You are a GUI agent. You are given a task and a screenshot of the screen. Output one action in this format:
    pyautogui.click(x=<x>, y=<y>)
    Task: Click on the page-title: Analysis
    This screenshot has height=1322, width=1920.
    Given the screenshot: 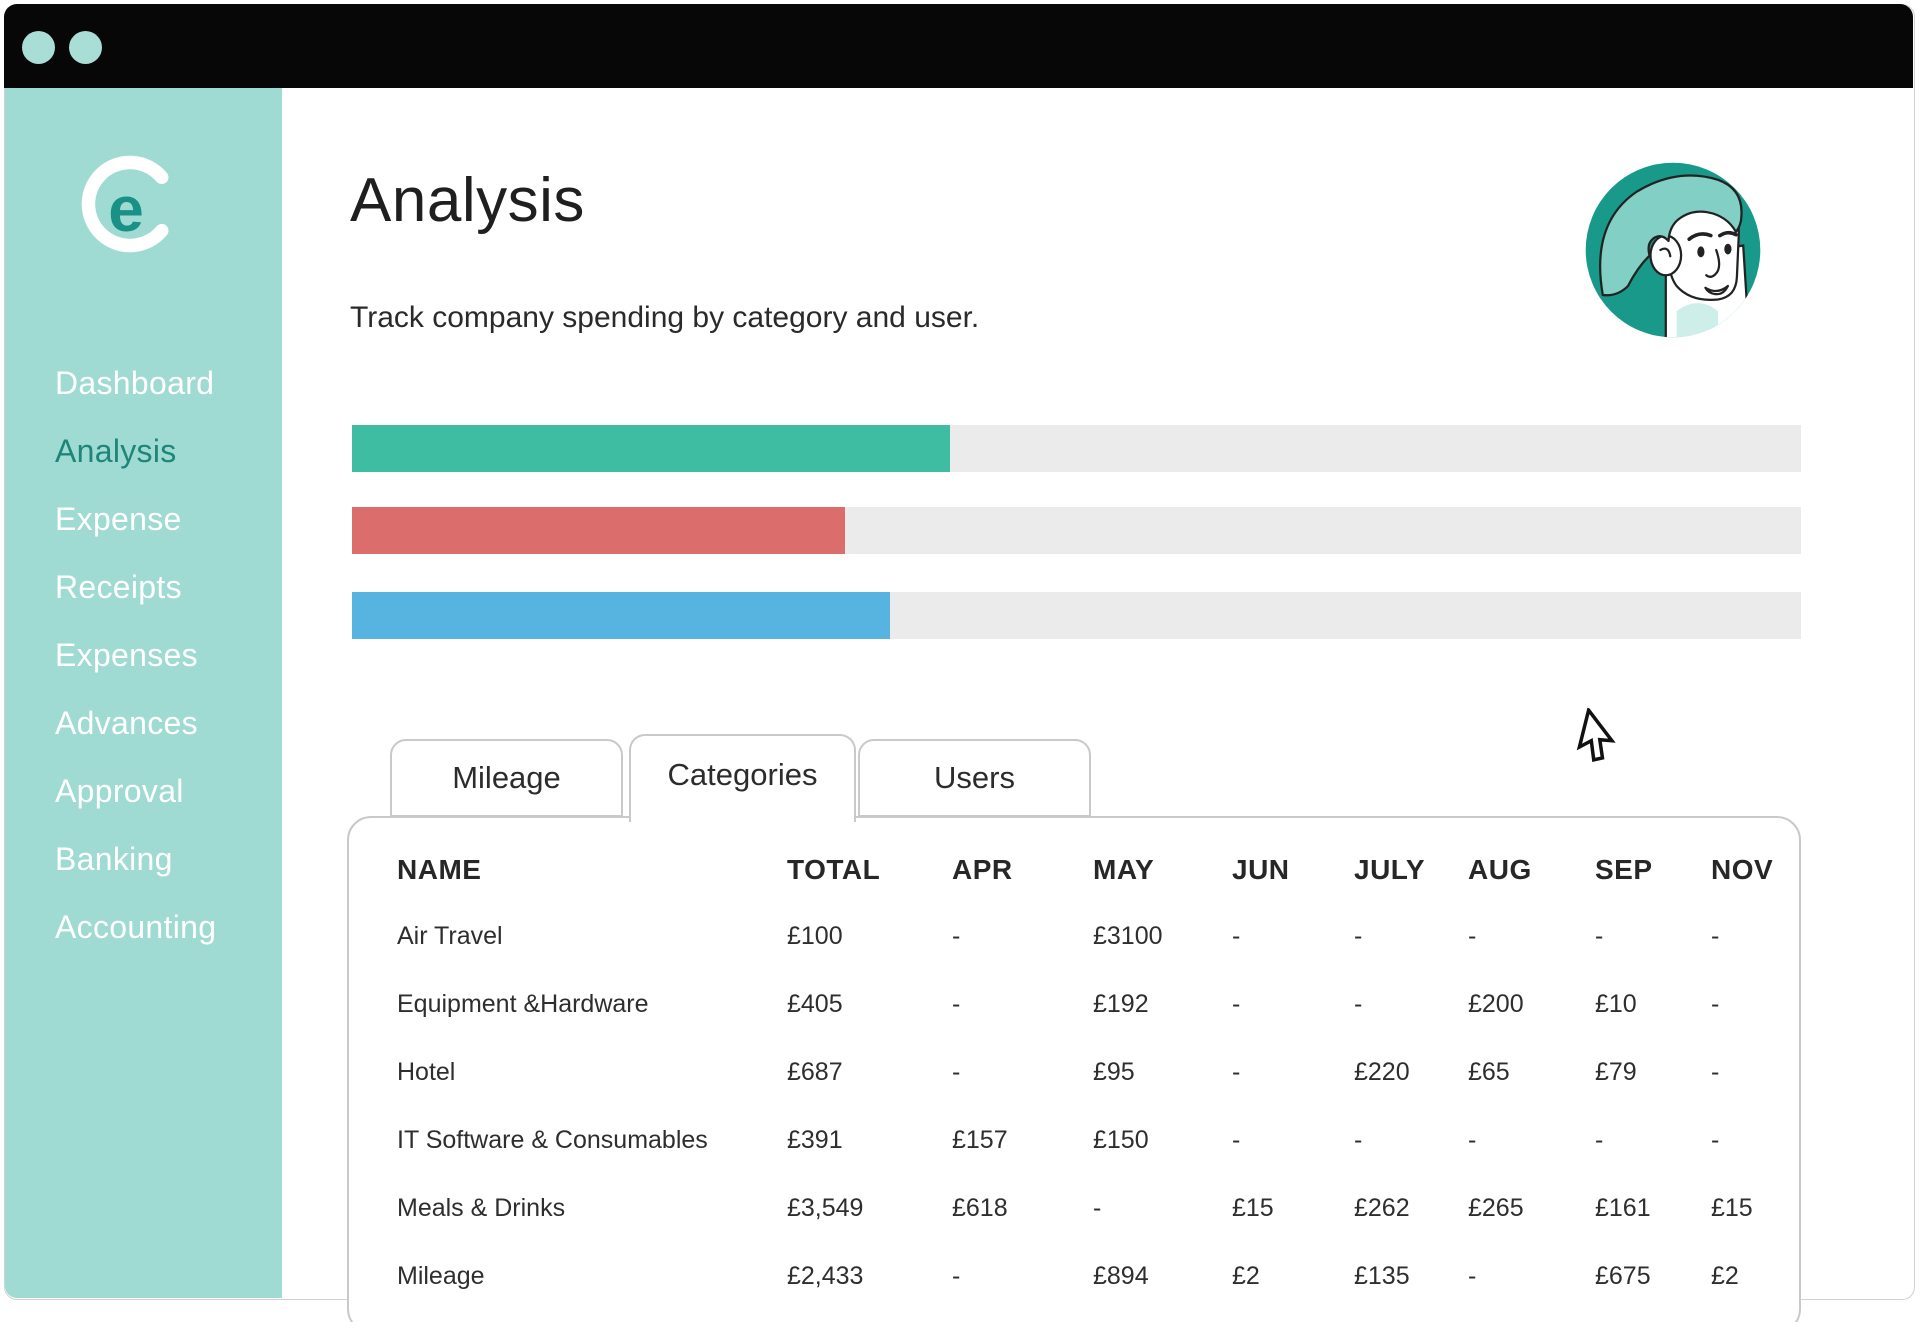 What is the action you would take?
    pyautogui.click(x=467, y=200)
    